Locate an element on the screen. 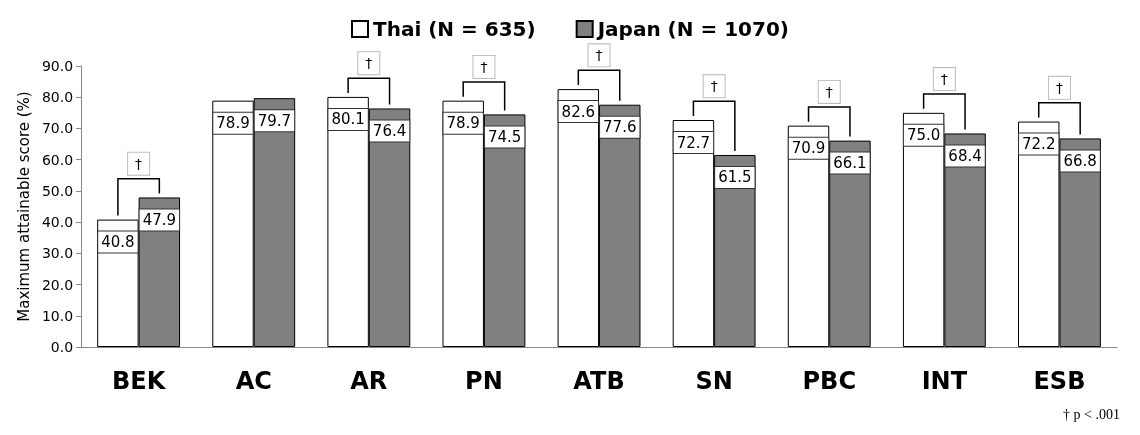 The image size is (1140, 435). y-axis-title: Maximum attainable score (%) is located at coordinates (23, 206).